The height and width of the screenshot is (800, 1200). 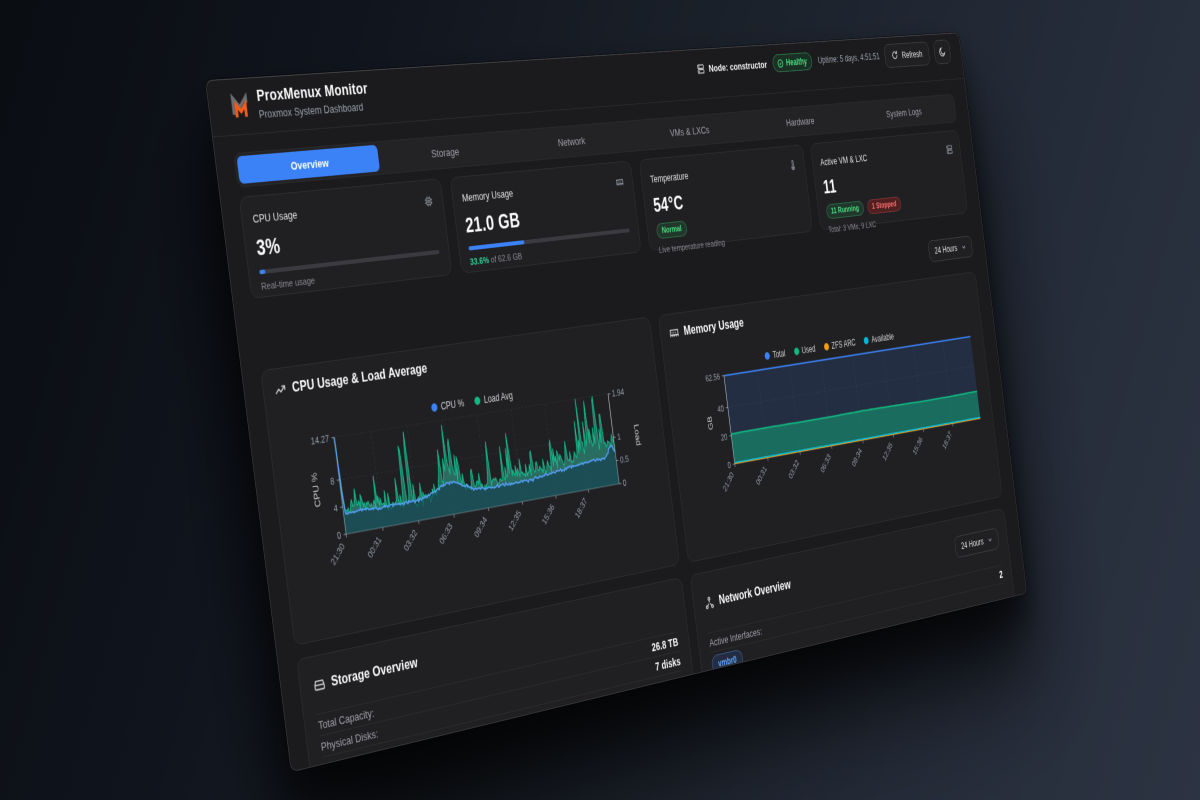 What do you see at coordinates (669, 177) in the screenshot?
I see `temperature-card-title: Temperature` at bounding box center [669, 177].